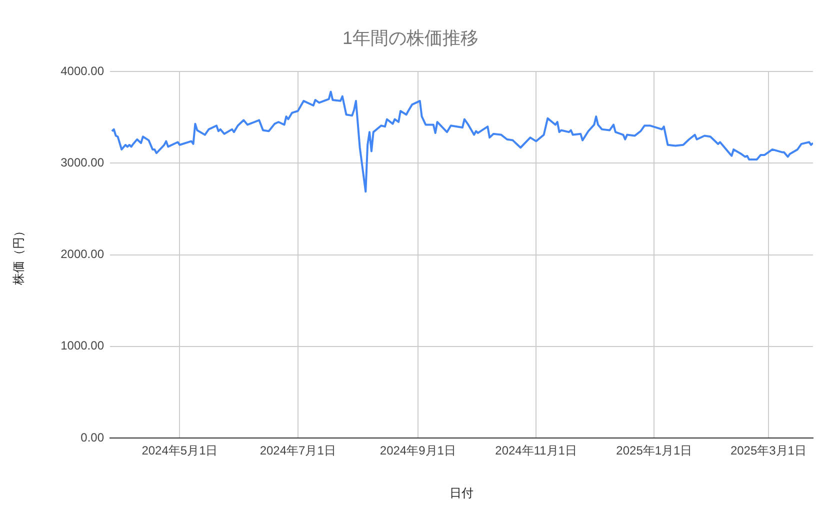 Image resolution: width=839 pixels, height=519 pixels. Describe the element at coordinates (410, 38) in the screenshot. I see `chart-title: 1年間の株価推移` at that location.